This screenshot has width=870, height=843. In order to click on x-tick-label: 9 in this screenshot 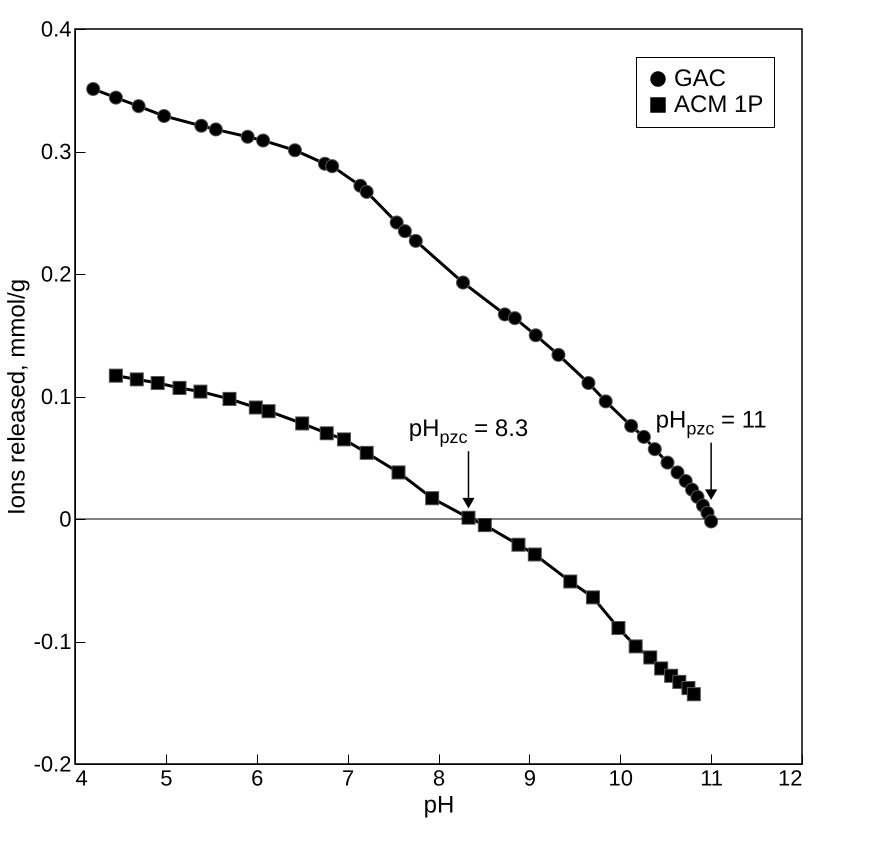, I will do `click(530, 778)`.